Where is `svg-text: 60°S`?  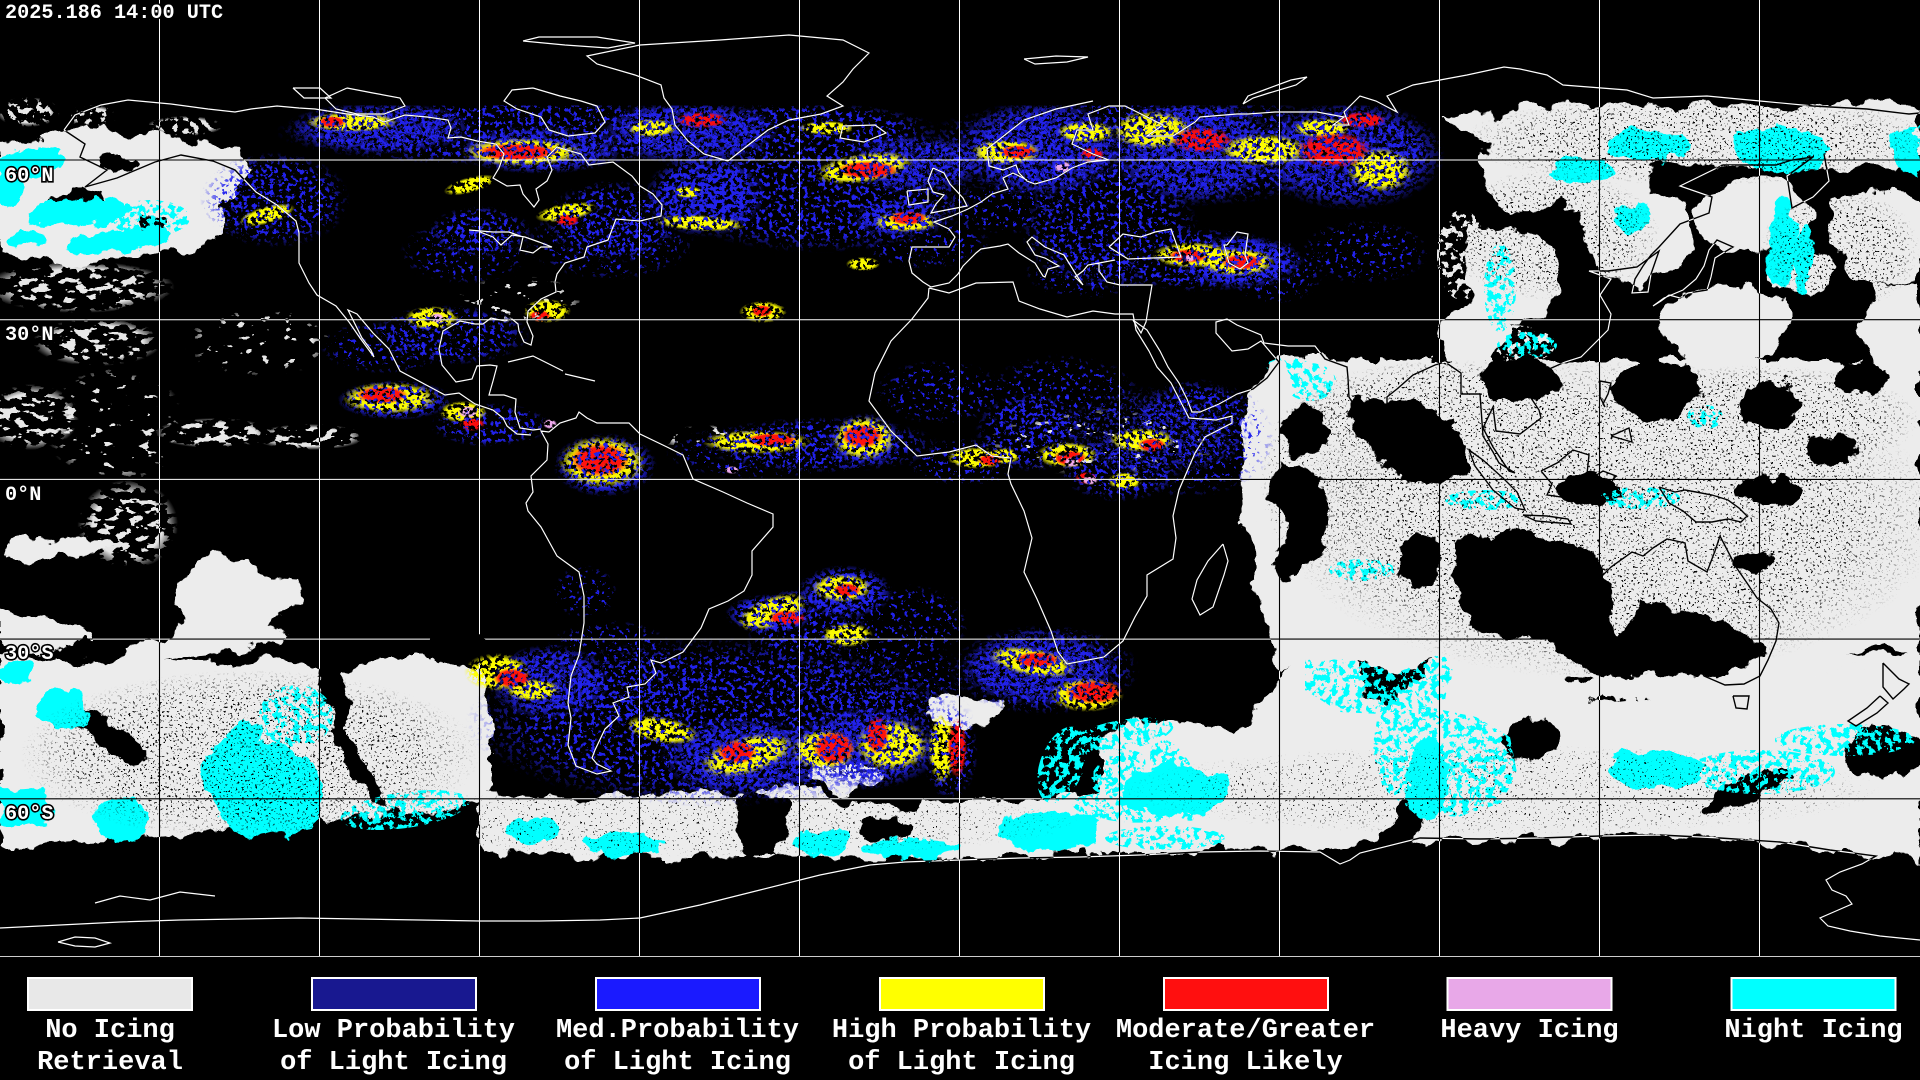
svg-text: 60°S is located at coordinates (29, 814).